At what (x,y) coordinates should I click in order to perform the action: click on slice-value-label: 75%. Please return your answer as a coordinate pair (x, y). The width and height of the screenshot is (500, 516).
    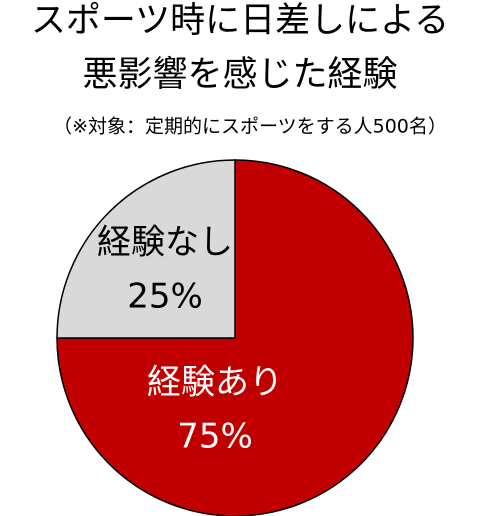
    Looking at the image, I should click on (215, 437).